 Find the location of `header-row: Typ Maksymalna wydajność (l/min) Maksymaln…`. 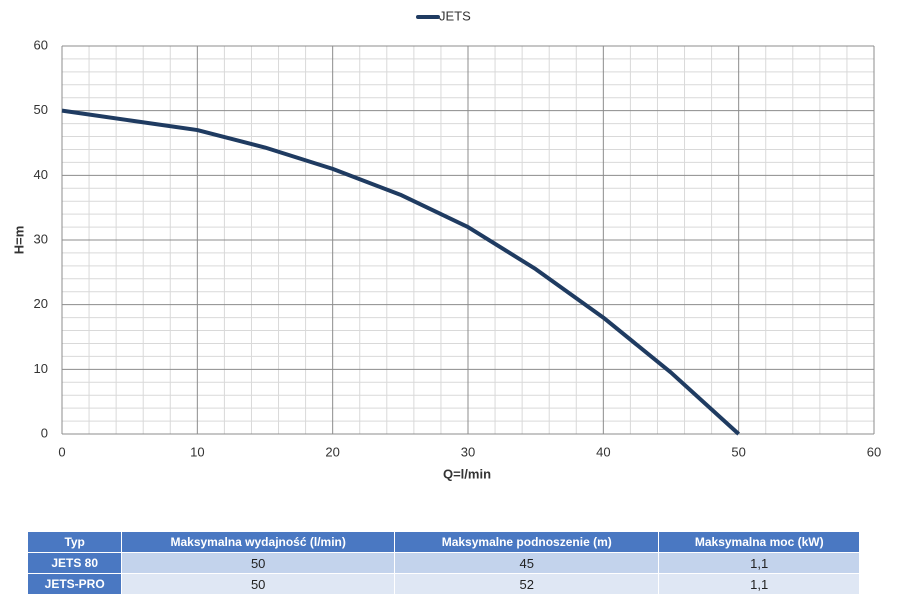

header-row: Typ Maksymalna wydajność (l/min) Maksymaln… is located at coordinates (443, 542).